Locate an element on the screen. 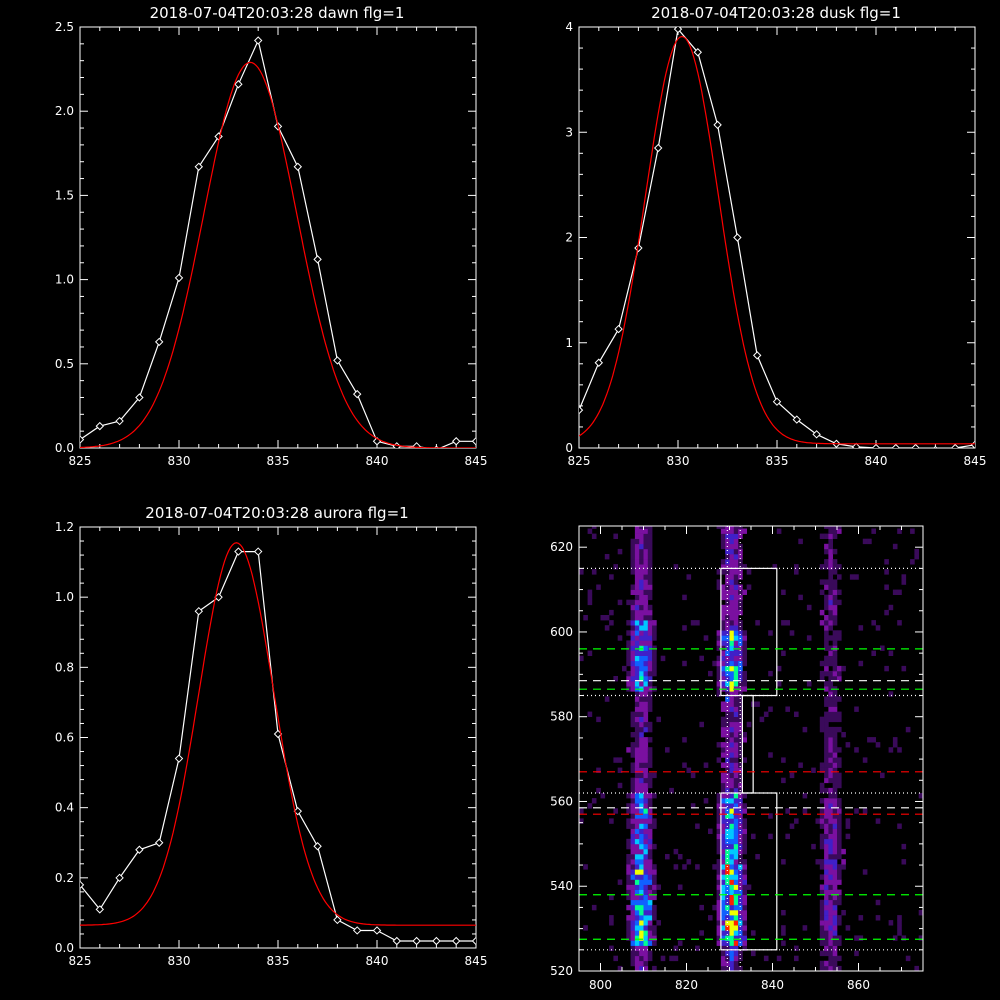 The height and width of the screenshot is (1000, 1000). data-point is located at coordinates (717, 125).